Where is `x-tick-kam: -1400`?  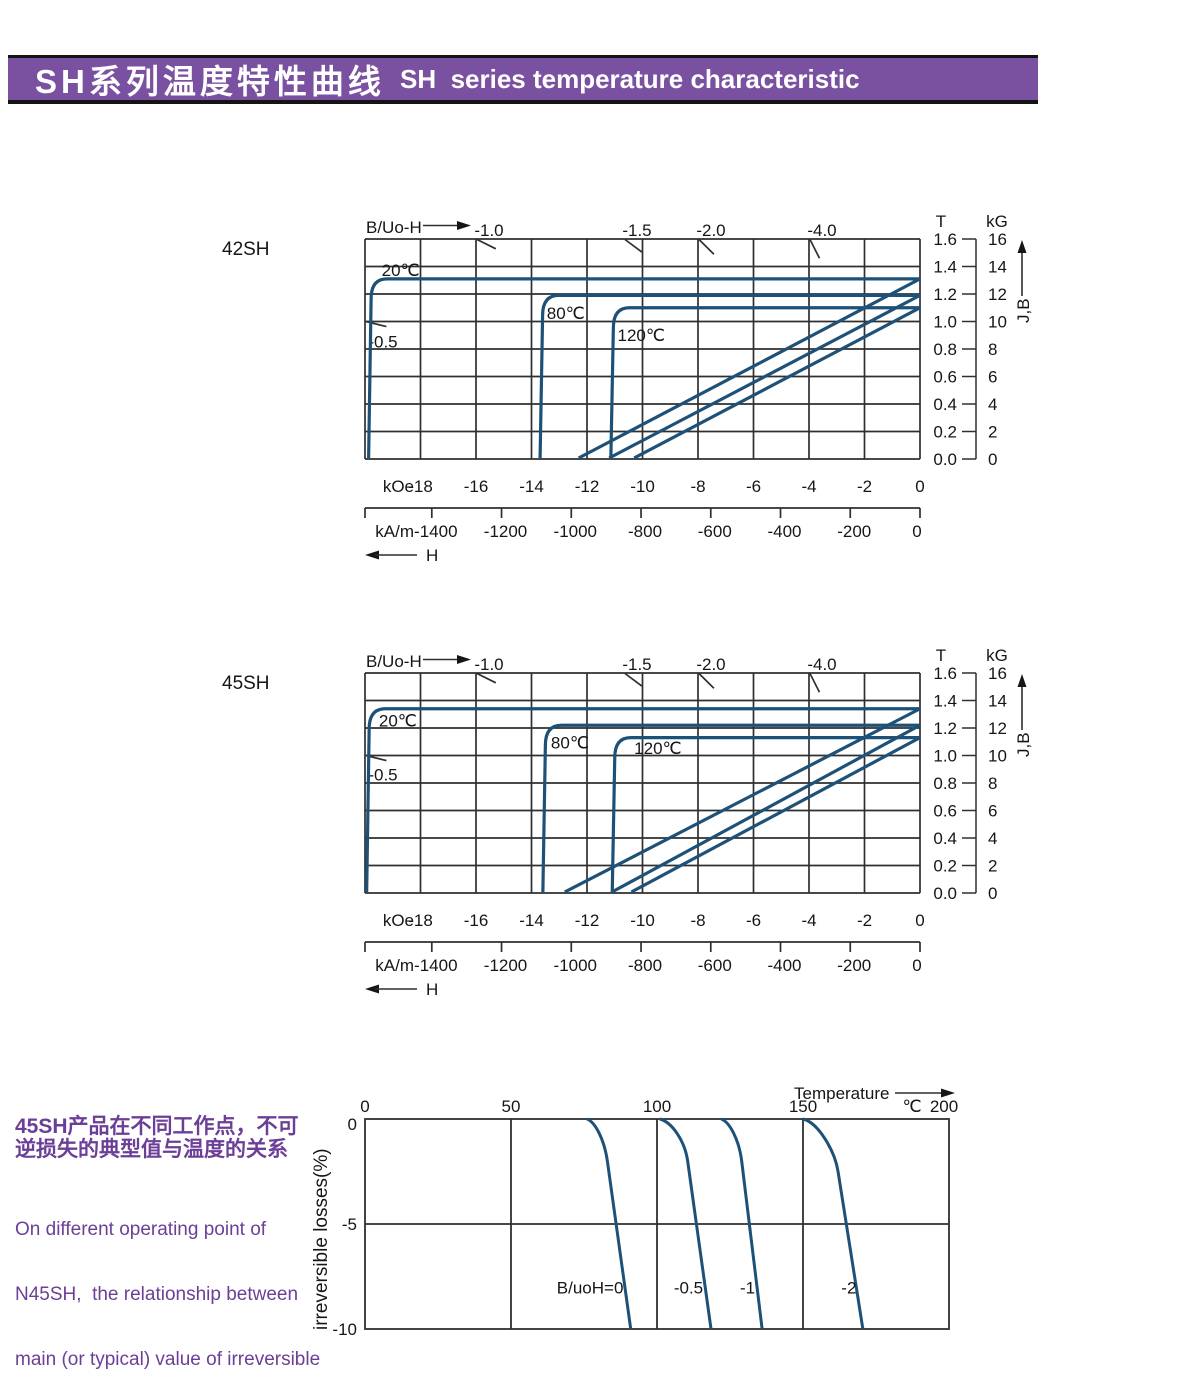 x-tick-kam: -1400 is located at coordinates (435, 965).